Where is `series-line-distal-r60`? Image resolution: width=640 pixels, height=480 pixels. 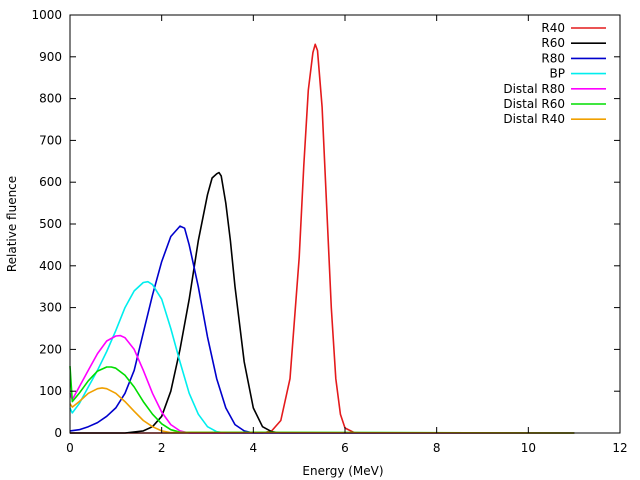 series-line-distal-r60 is located at coordinates (322, 400).